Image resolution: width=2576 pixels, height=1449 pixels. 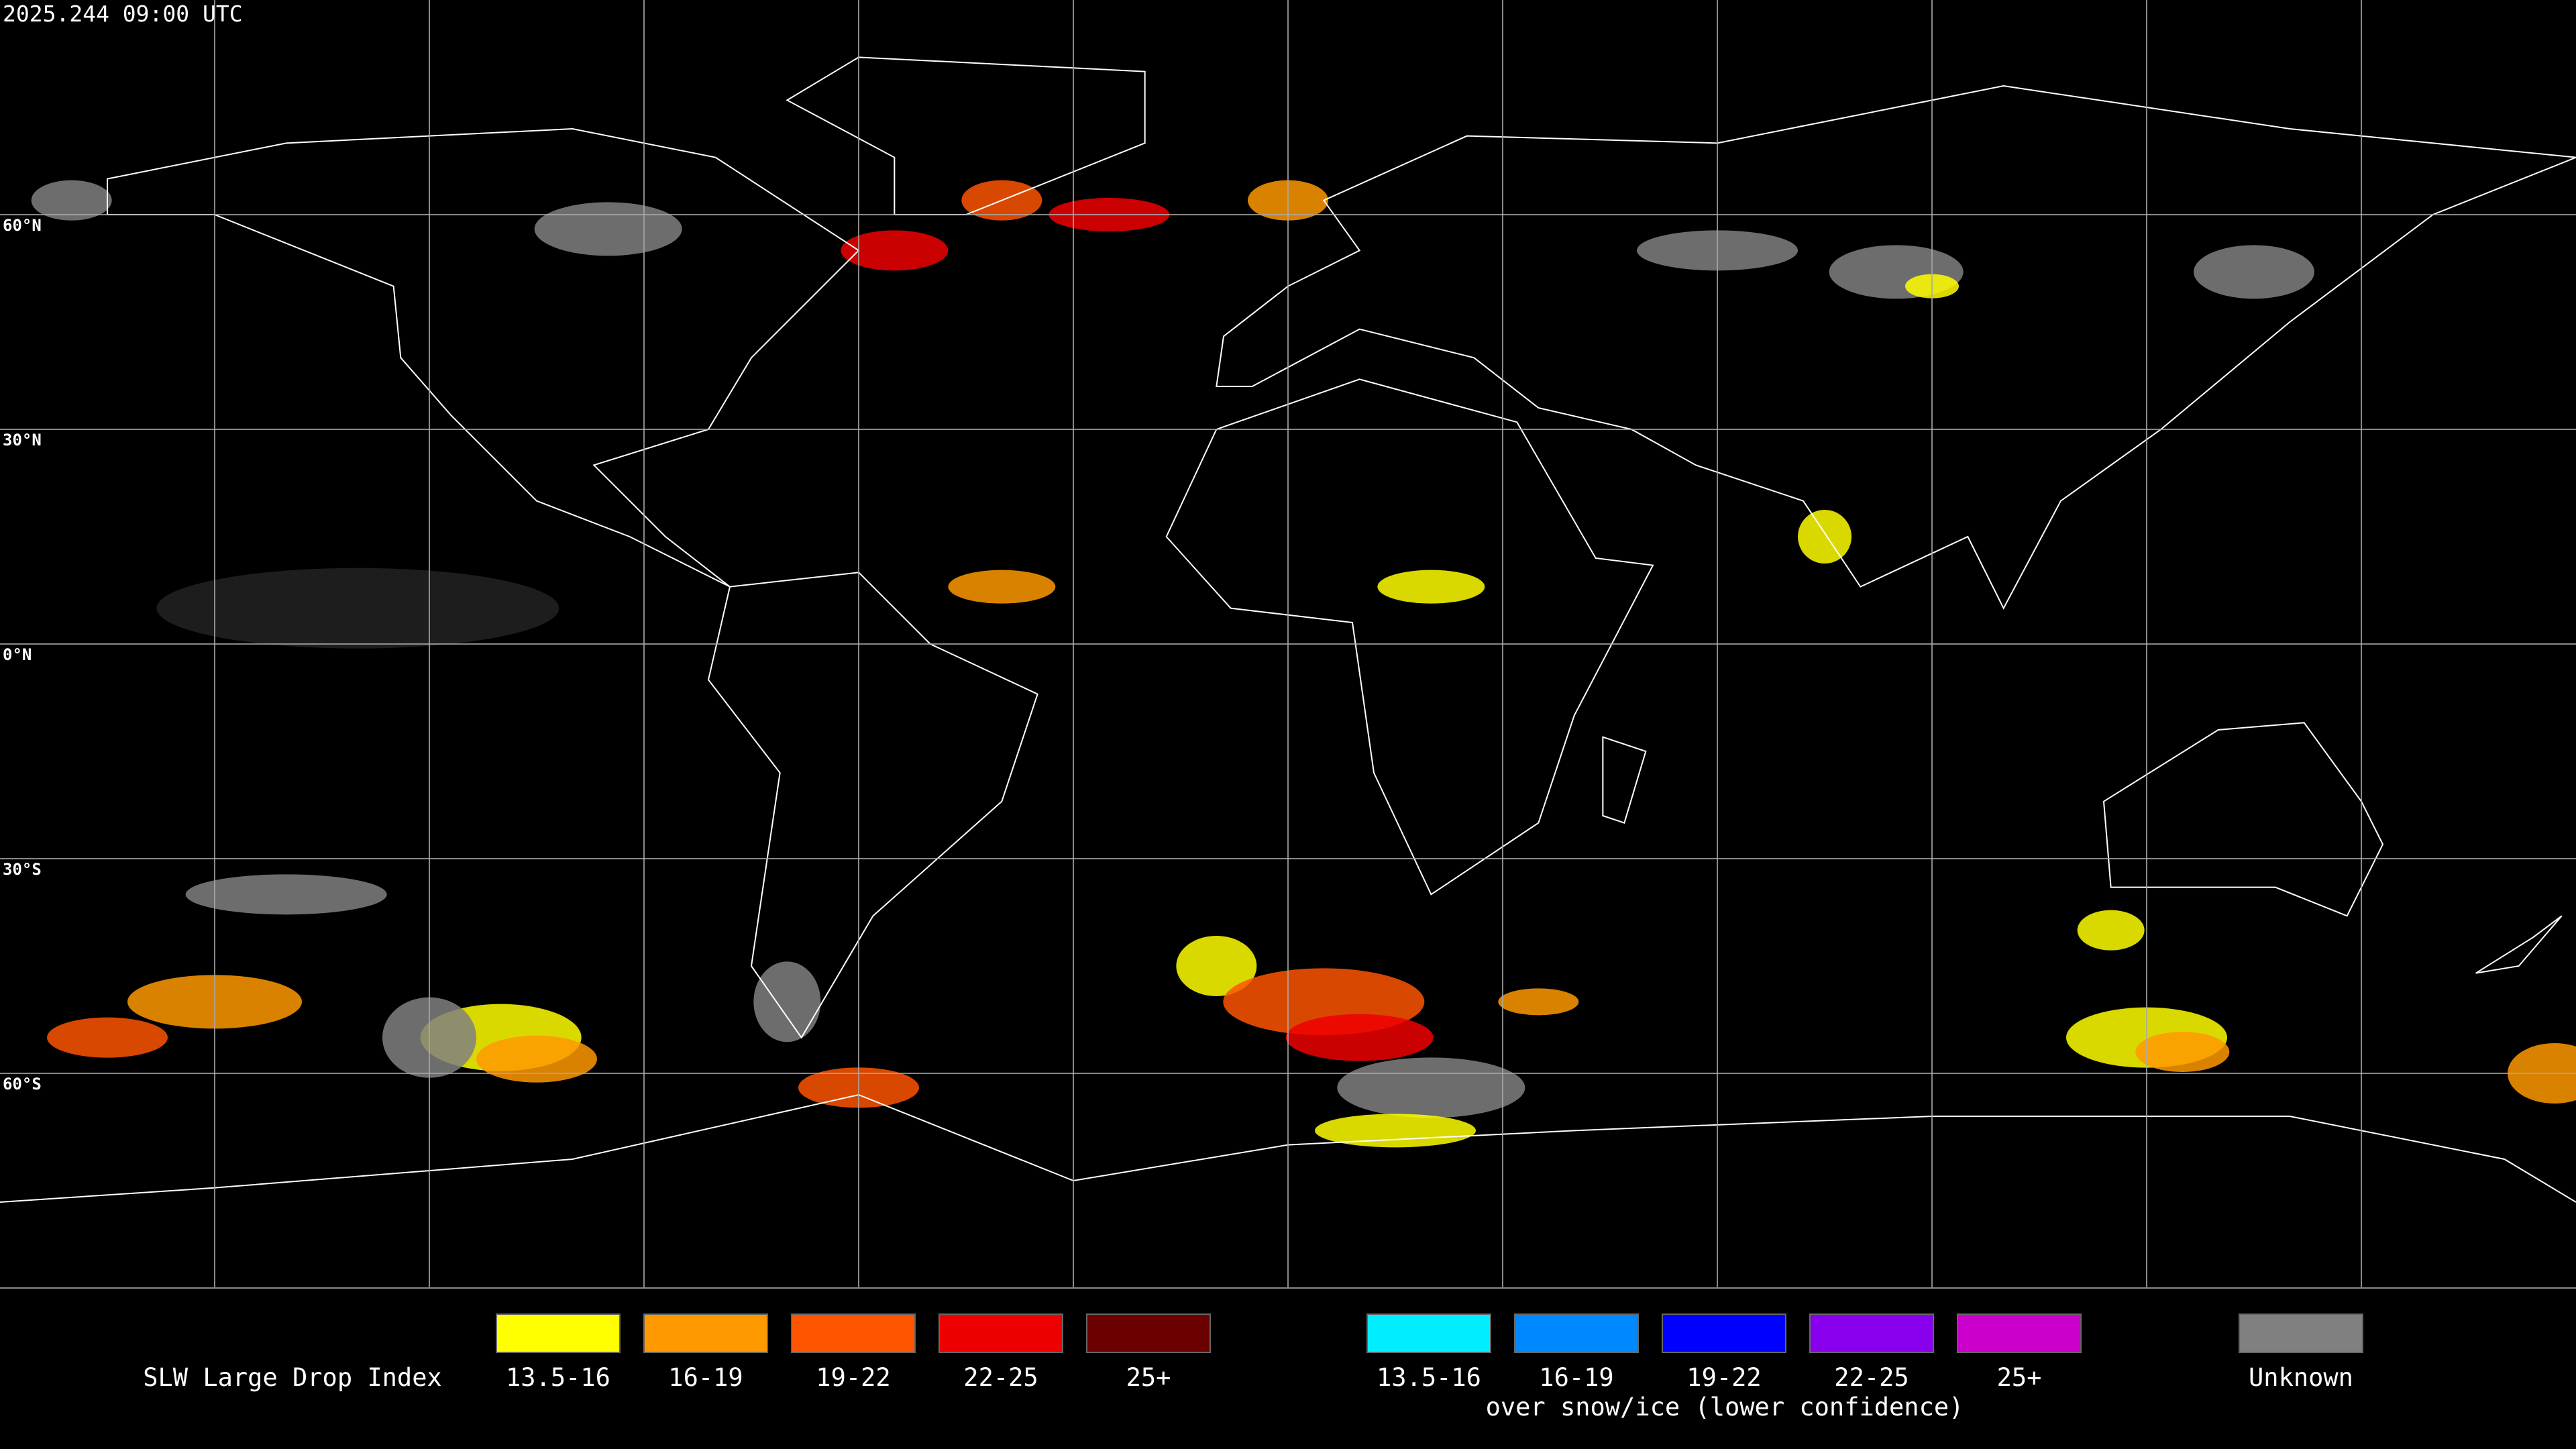 I want to click on legend-label: Unknown, so click(x=2301, y=1377).